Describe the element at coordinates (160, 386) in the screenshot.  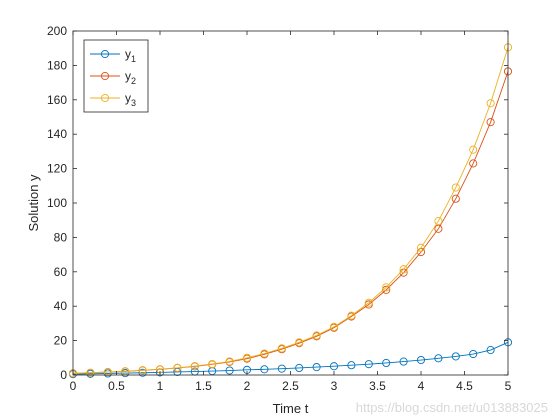
I see `x-tick-label: 1` at that location.